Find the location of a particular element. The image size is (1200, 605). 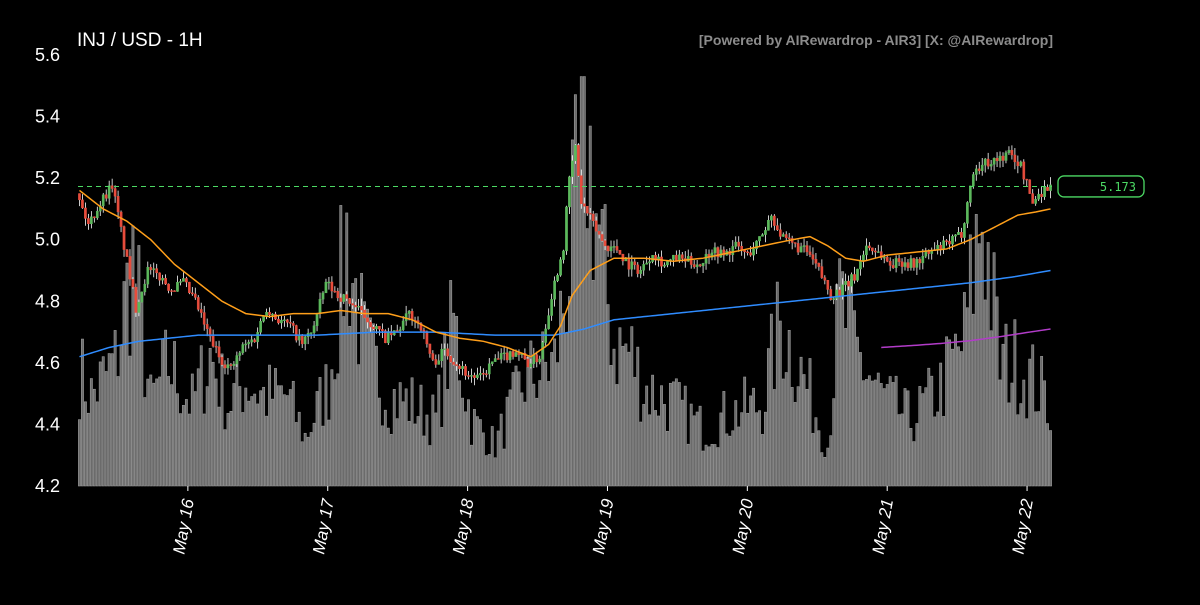

x-tick-label: May 18 is located at coordinates (463, 526).